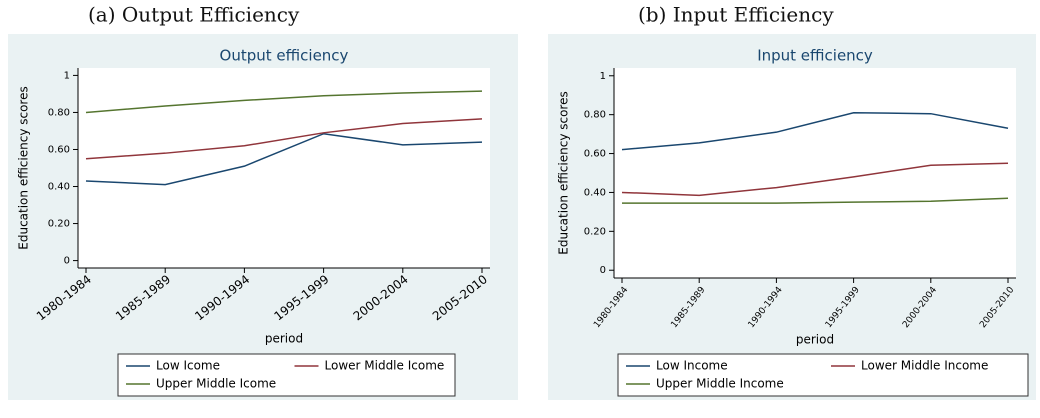 This screenshot has width=1040, height=418. I want to click on legend-label: Upper Middle Income, so click(720, 384).